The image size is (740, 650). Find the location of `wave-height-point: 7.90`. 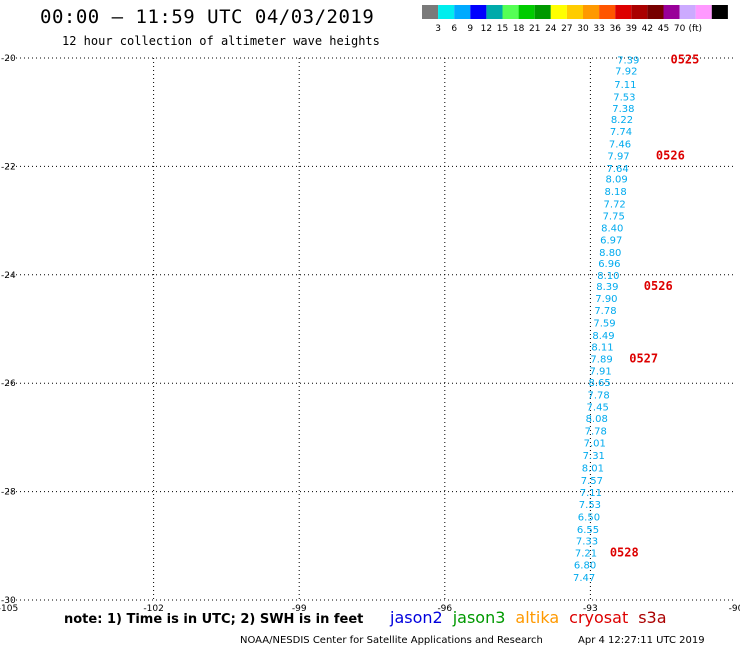

wave-height-point: 7.90 is located at coordinates (606, 299).